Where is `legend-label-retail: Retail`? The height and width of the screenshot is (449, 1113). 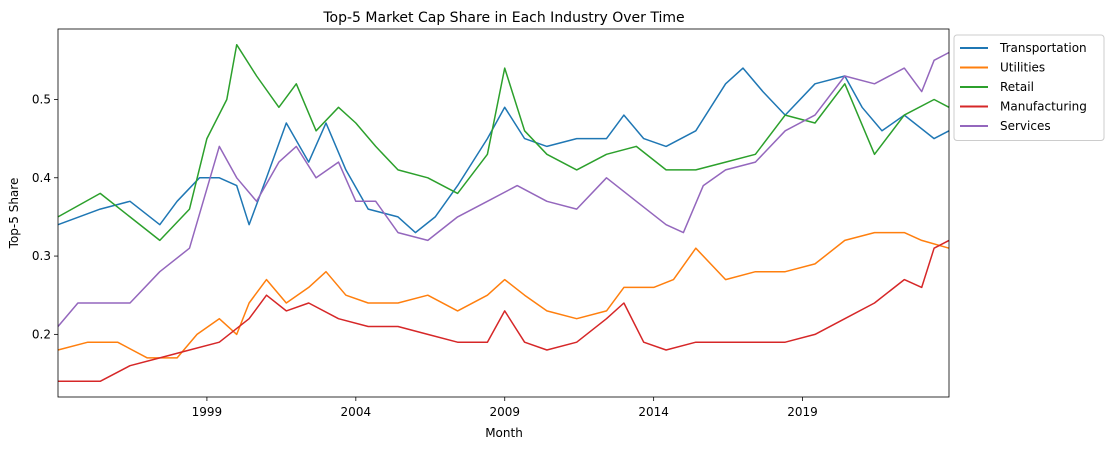
legend-label-retail: Retail is located at coordinates (1017, 87).